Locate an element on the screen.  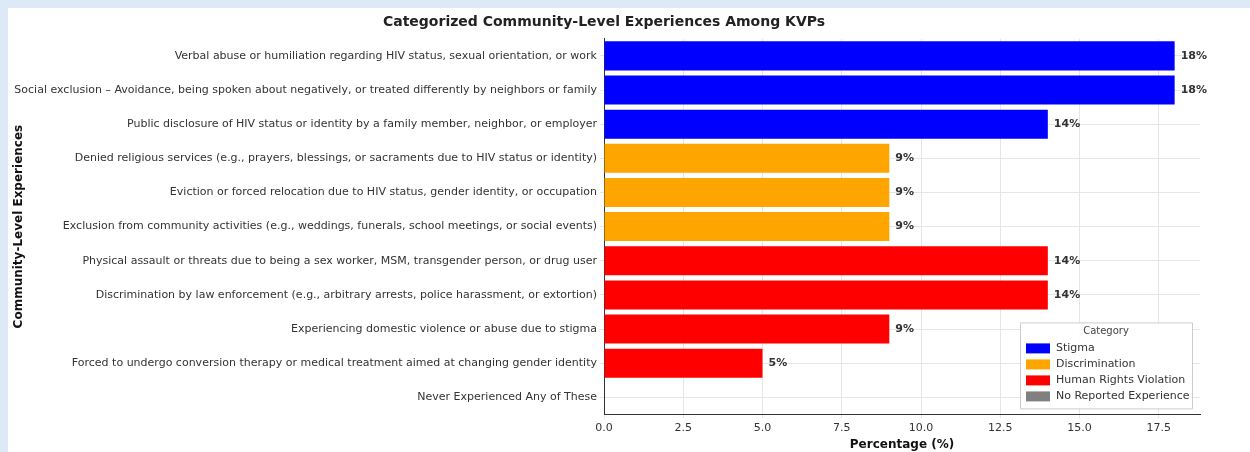
x-tick-label: 7.5 is located at coordinates (842, 427).